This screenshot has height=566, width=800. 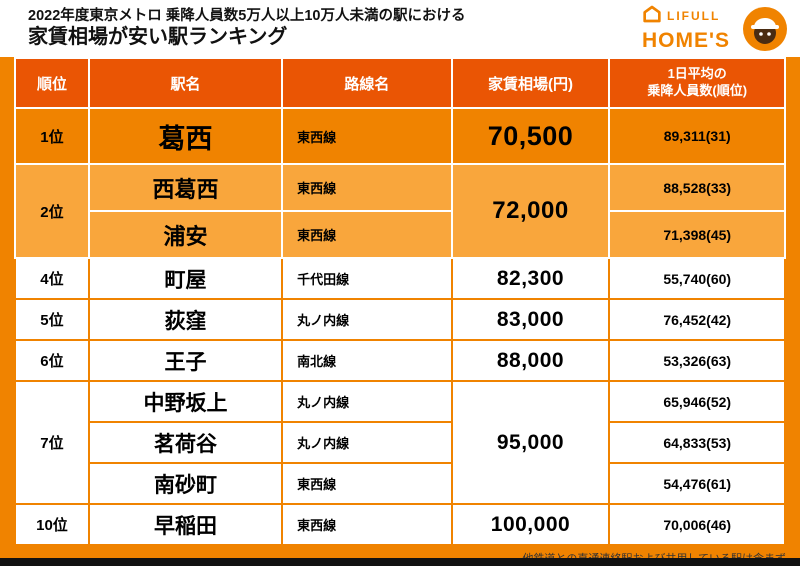 What do you see at coordinates (697, 187) in the screenshot?
I see `passengers-cell: 88,528(33)` at bounding box center [697, 187].